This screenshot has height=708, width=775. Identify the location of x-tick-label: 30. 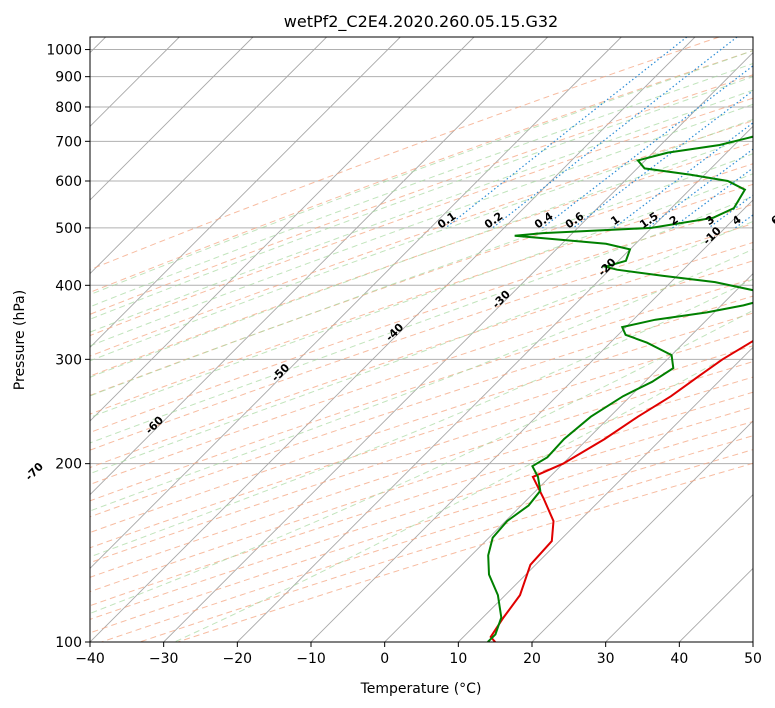
(606, 659).